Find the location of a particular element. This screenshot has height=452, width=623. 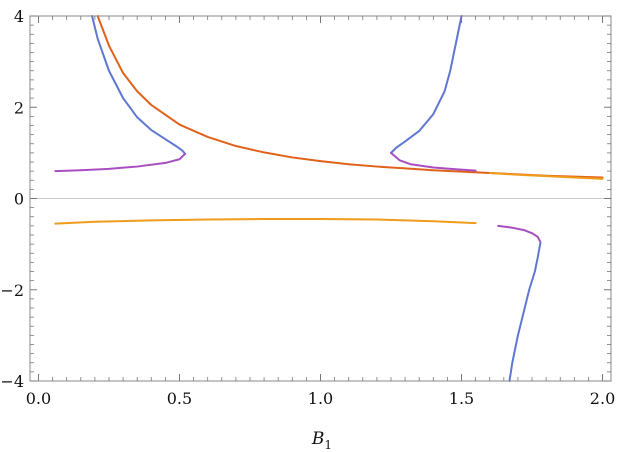

x-tick-label: 0.0 is located at coordinates (38, 398).